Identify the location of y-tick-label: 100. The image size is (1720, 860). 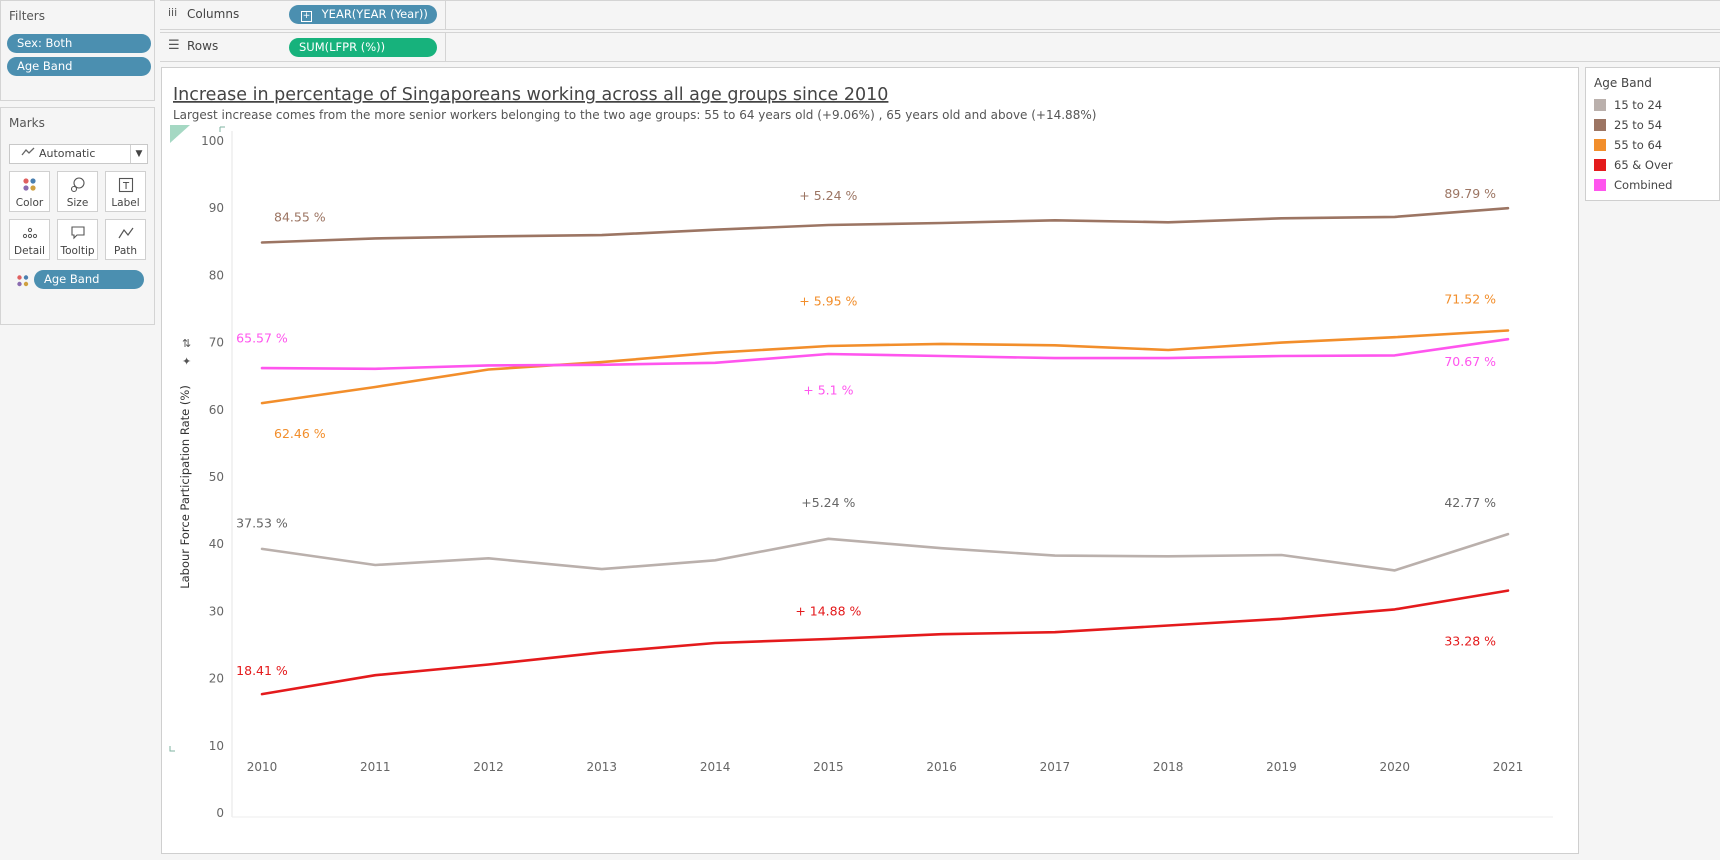
(212, 141).